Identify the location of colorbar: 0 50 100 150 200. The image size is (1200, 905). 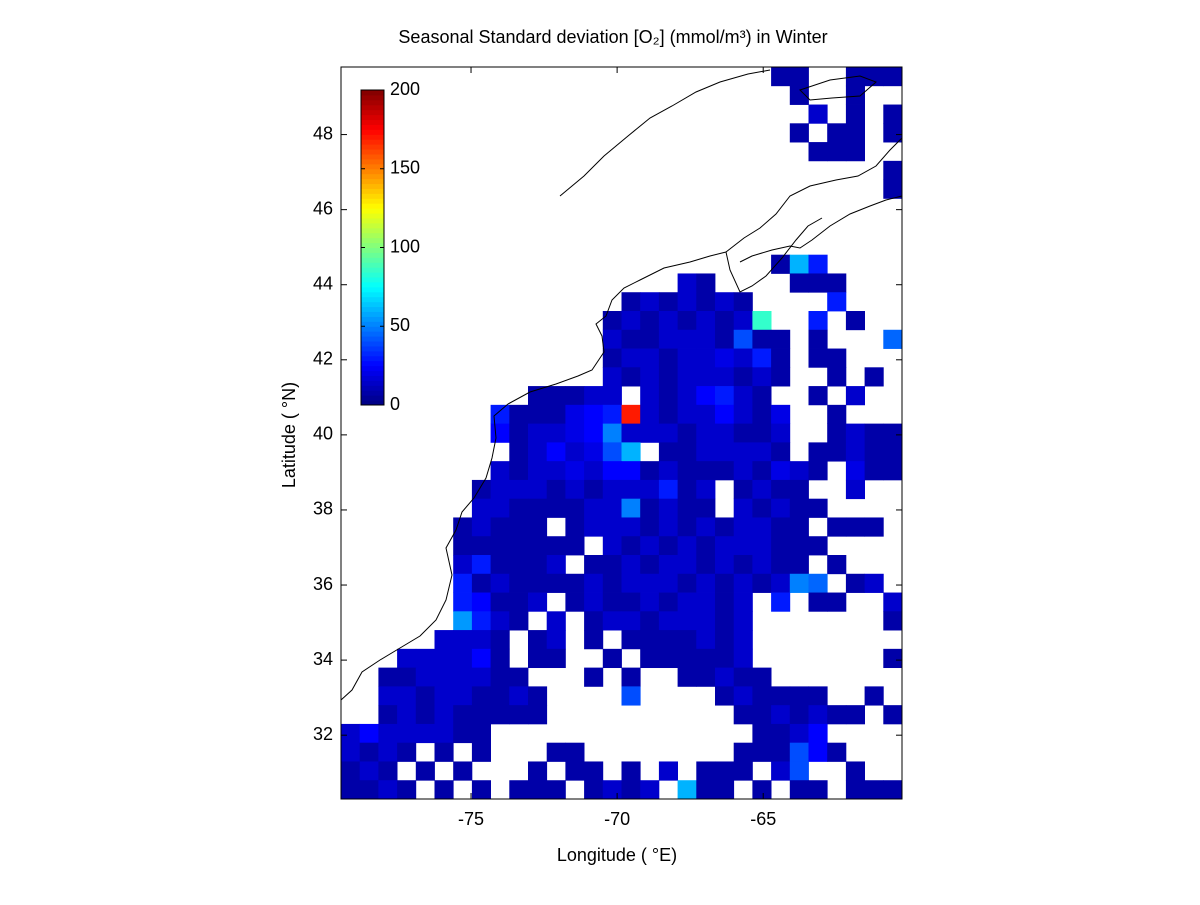
(390, 246).